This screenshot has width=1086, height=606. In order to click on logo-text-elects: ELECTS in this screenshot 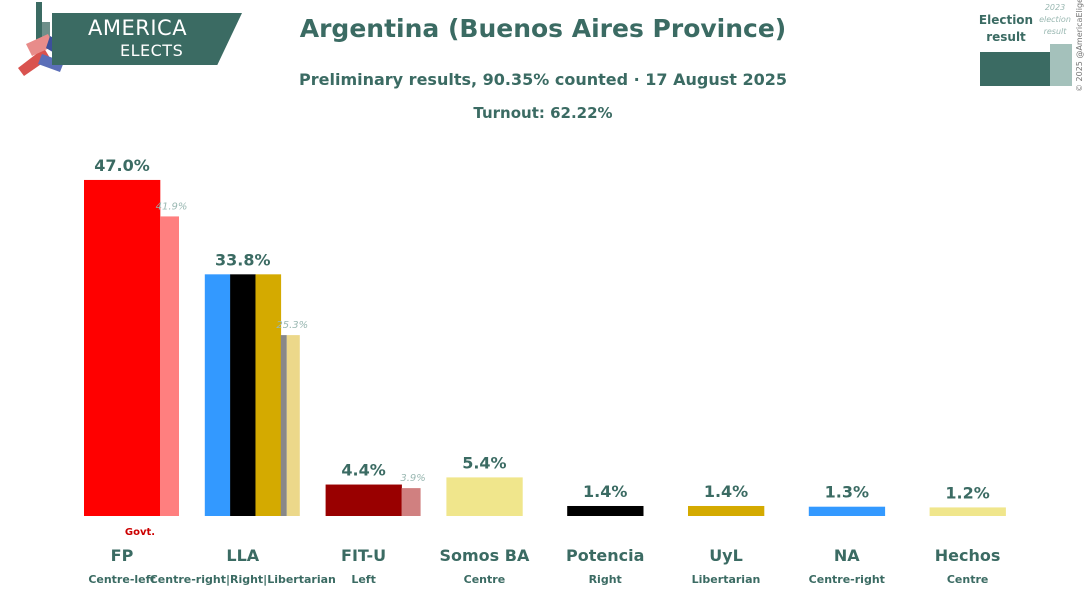, I will do `click(152, 50)`.